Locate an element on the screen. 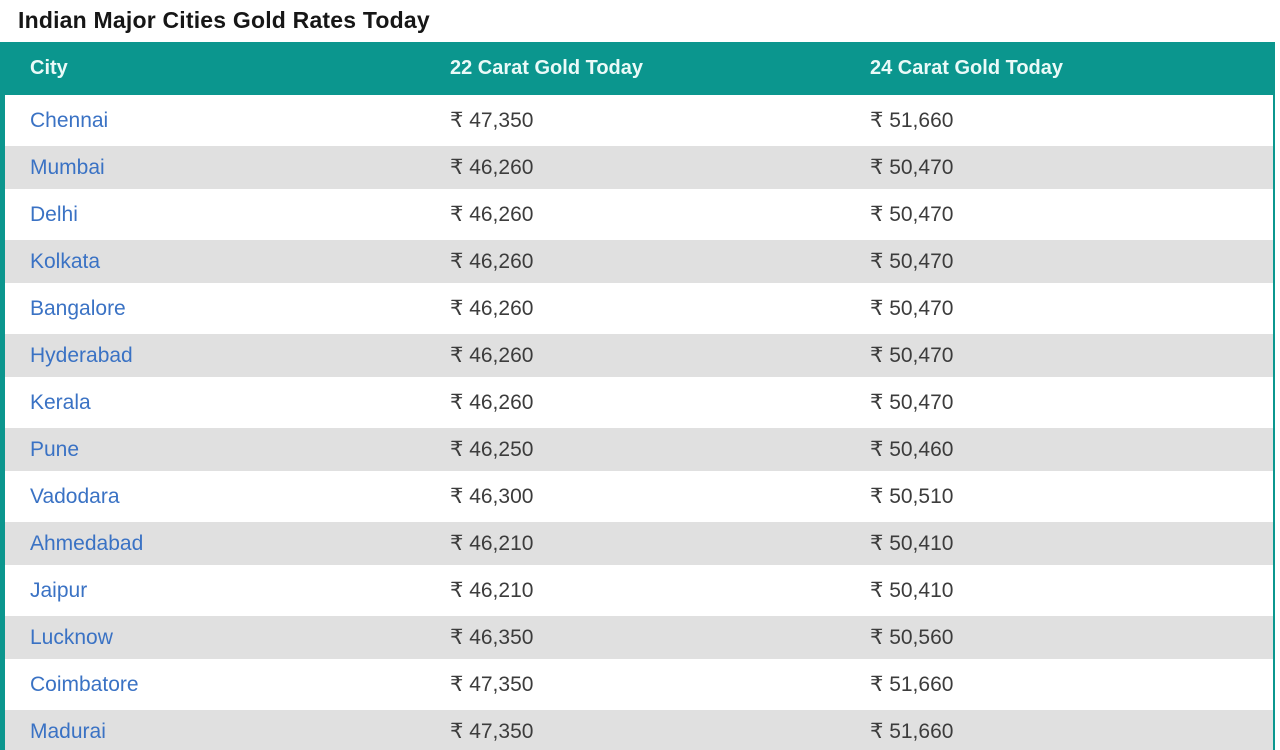 This screenshot has height=750, width=1280. city-link: Hyderabad is located at coordinates (81, 355).